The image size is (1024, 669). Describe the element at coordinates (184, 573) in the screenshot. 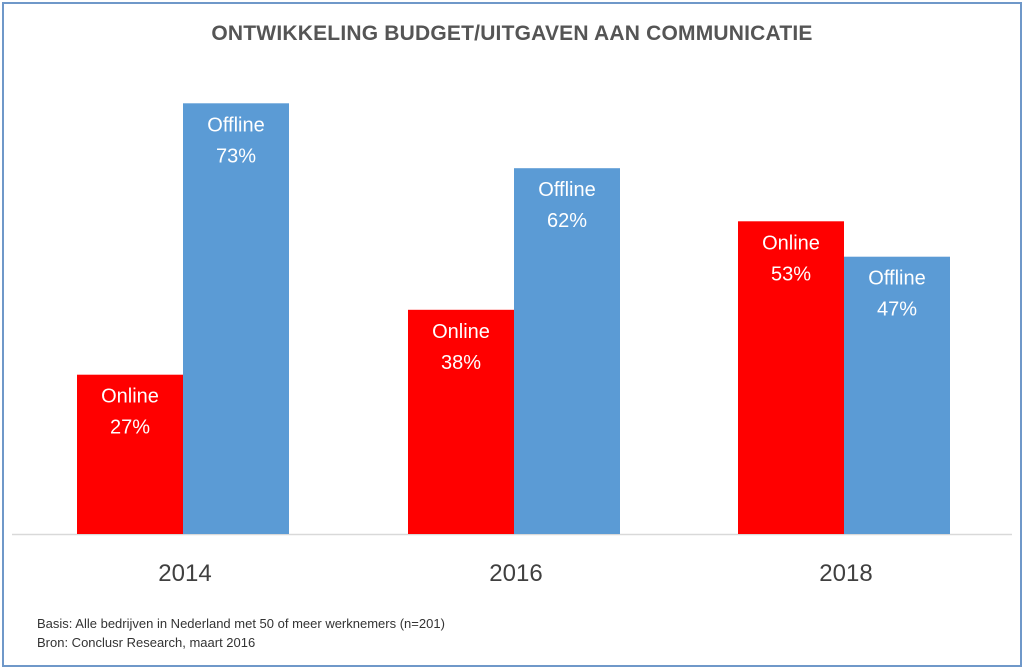

I see `x-tick-label-2014: 2014` at that location.